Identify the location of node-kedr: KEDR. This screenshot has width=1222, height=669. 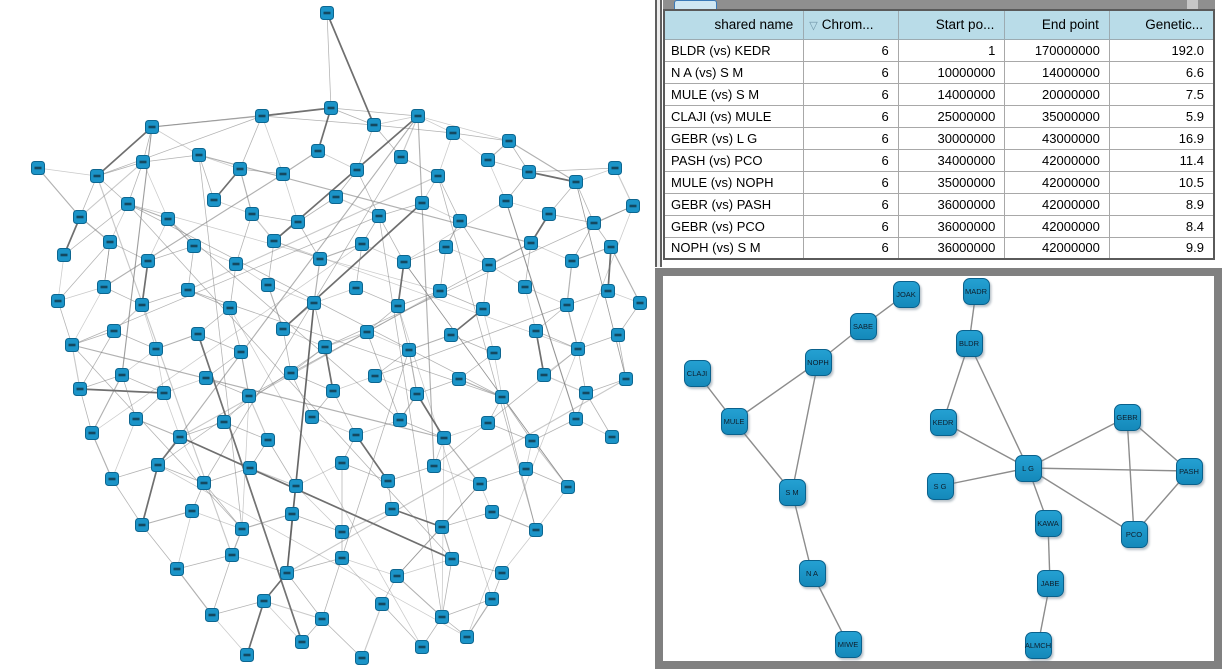
(943, 422).